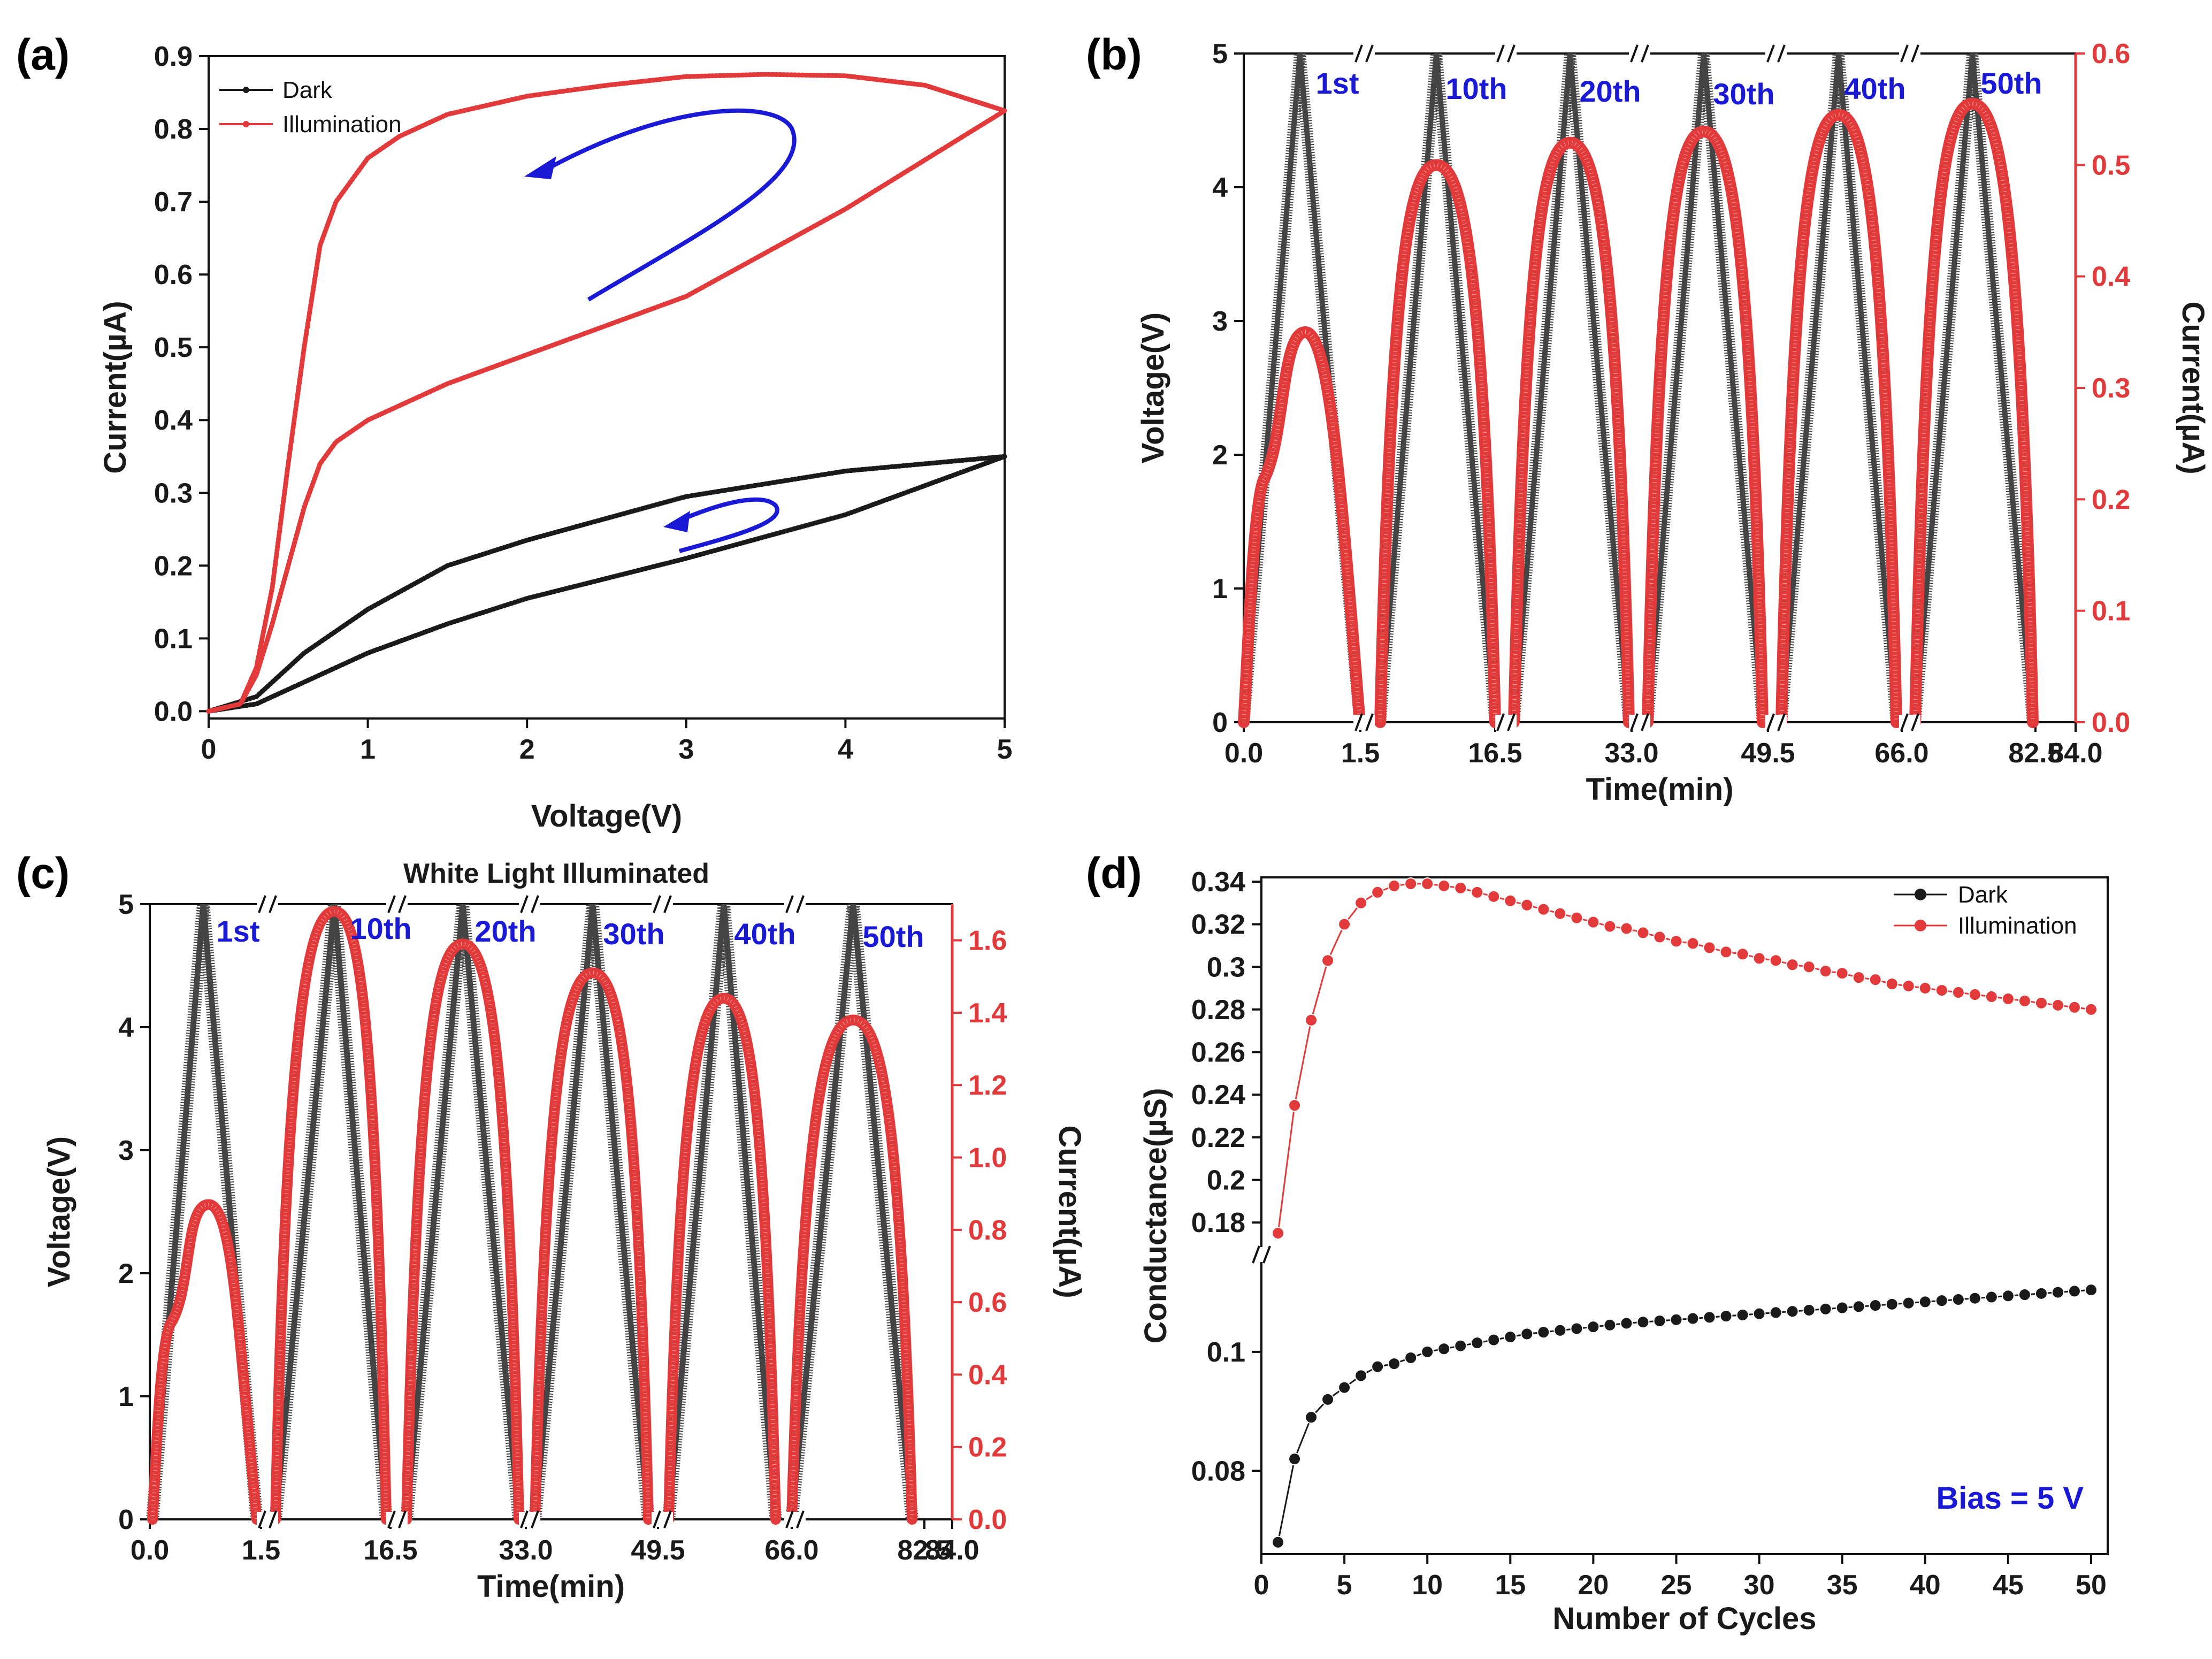 The width and height of the screenshot is (2212, 1659). Describe the element at coordinates (174, 420) in the screenshot. I see `y-tick-label-a: 0.4` at that location.